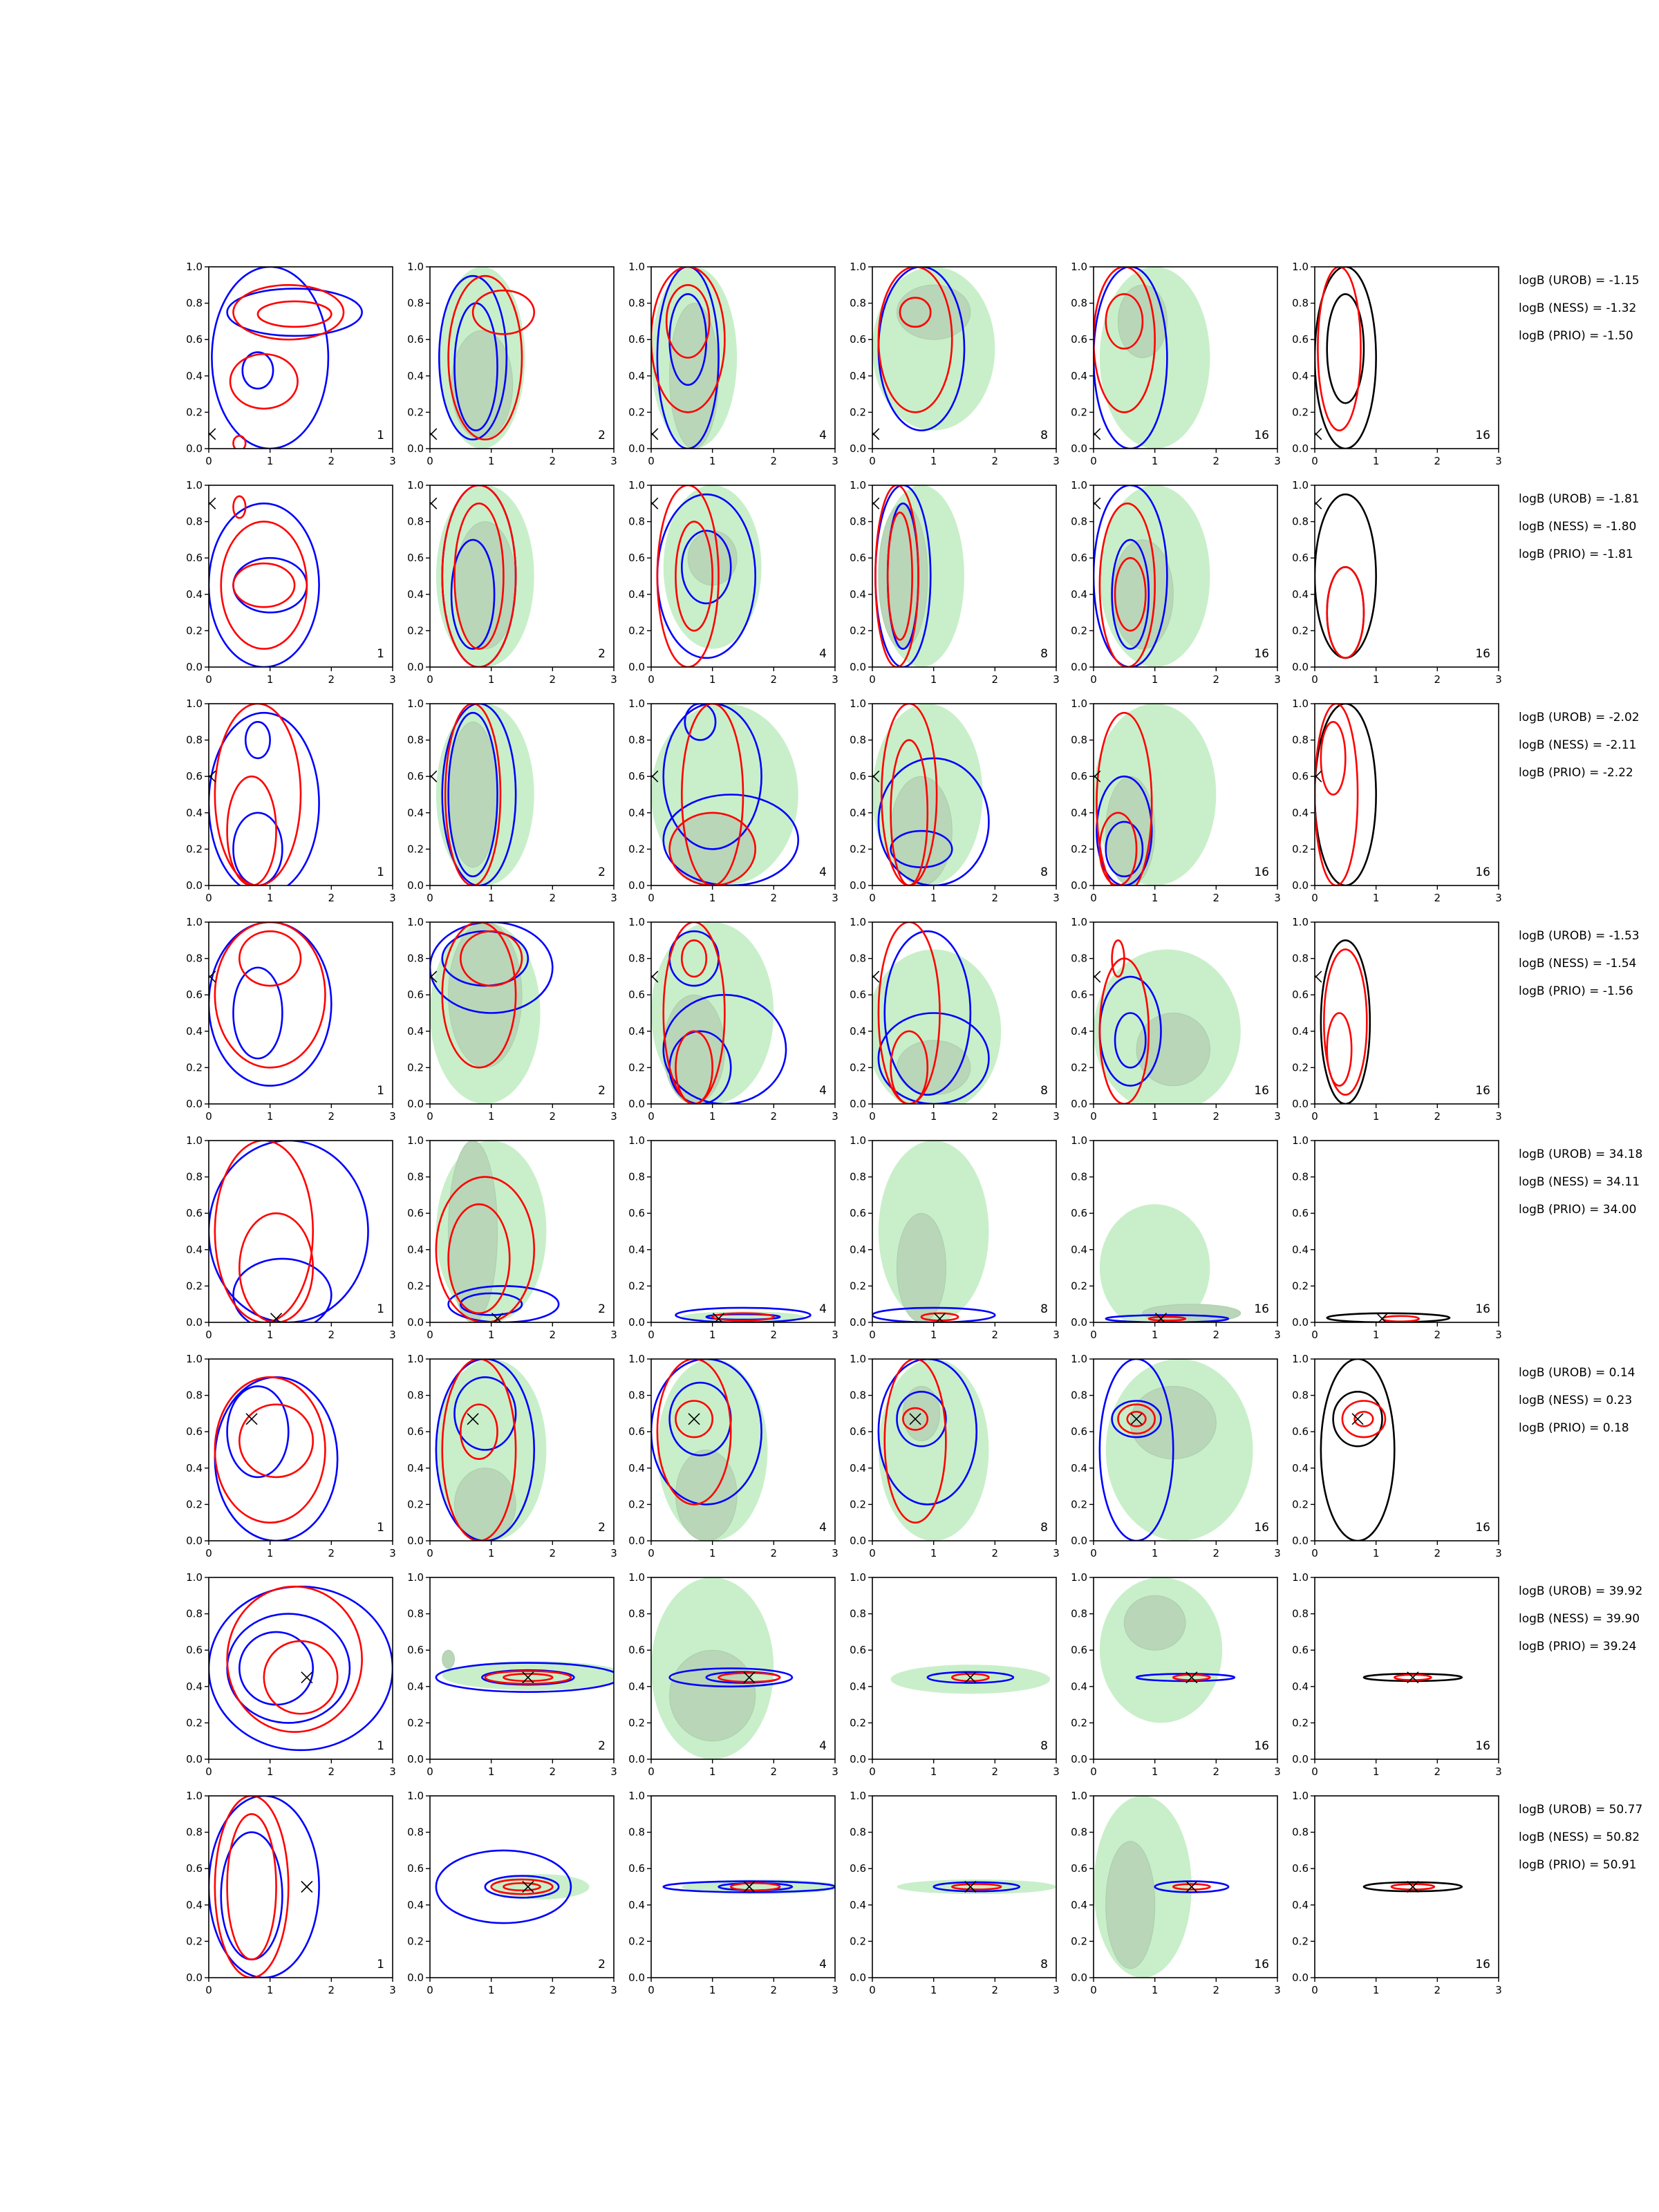 This screenshot has width=1659, height=2212. Describe the element at coordinates (921, 1267) in the screenshot. I see `green-density-inner` at that location.